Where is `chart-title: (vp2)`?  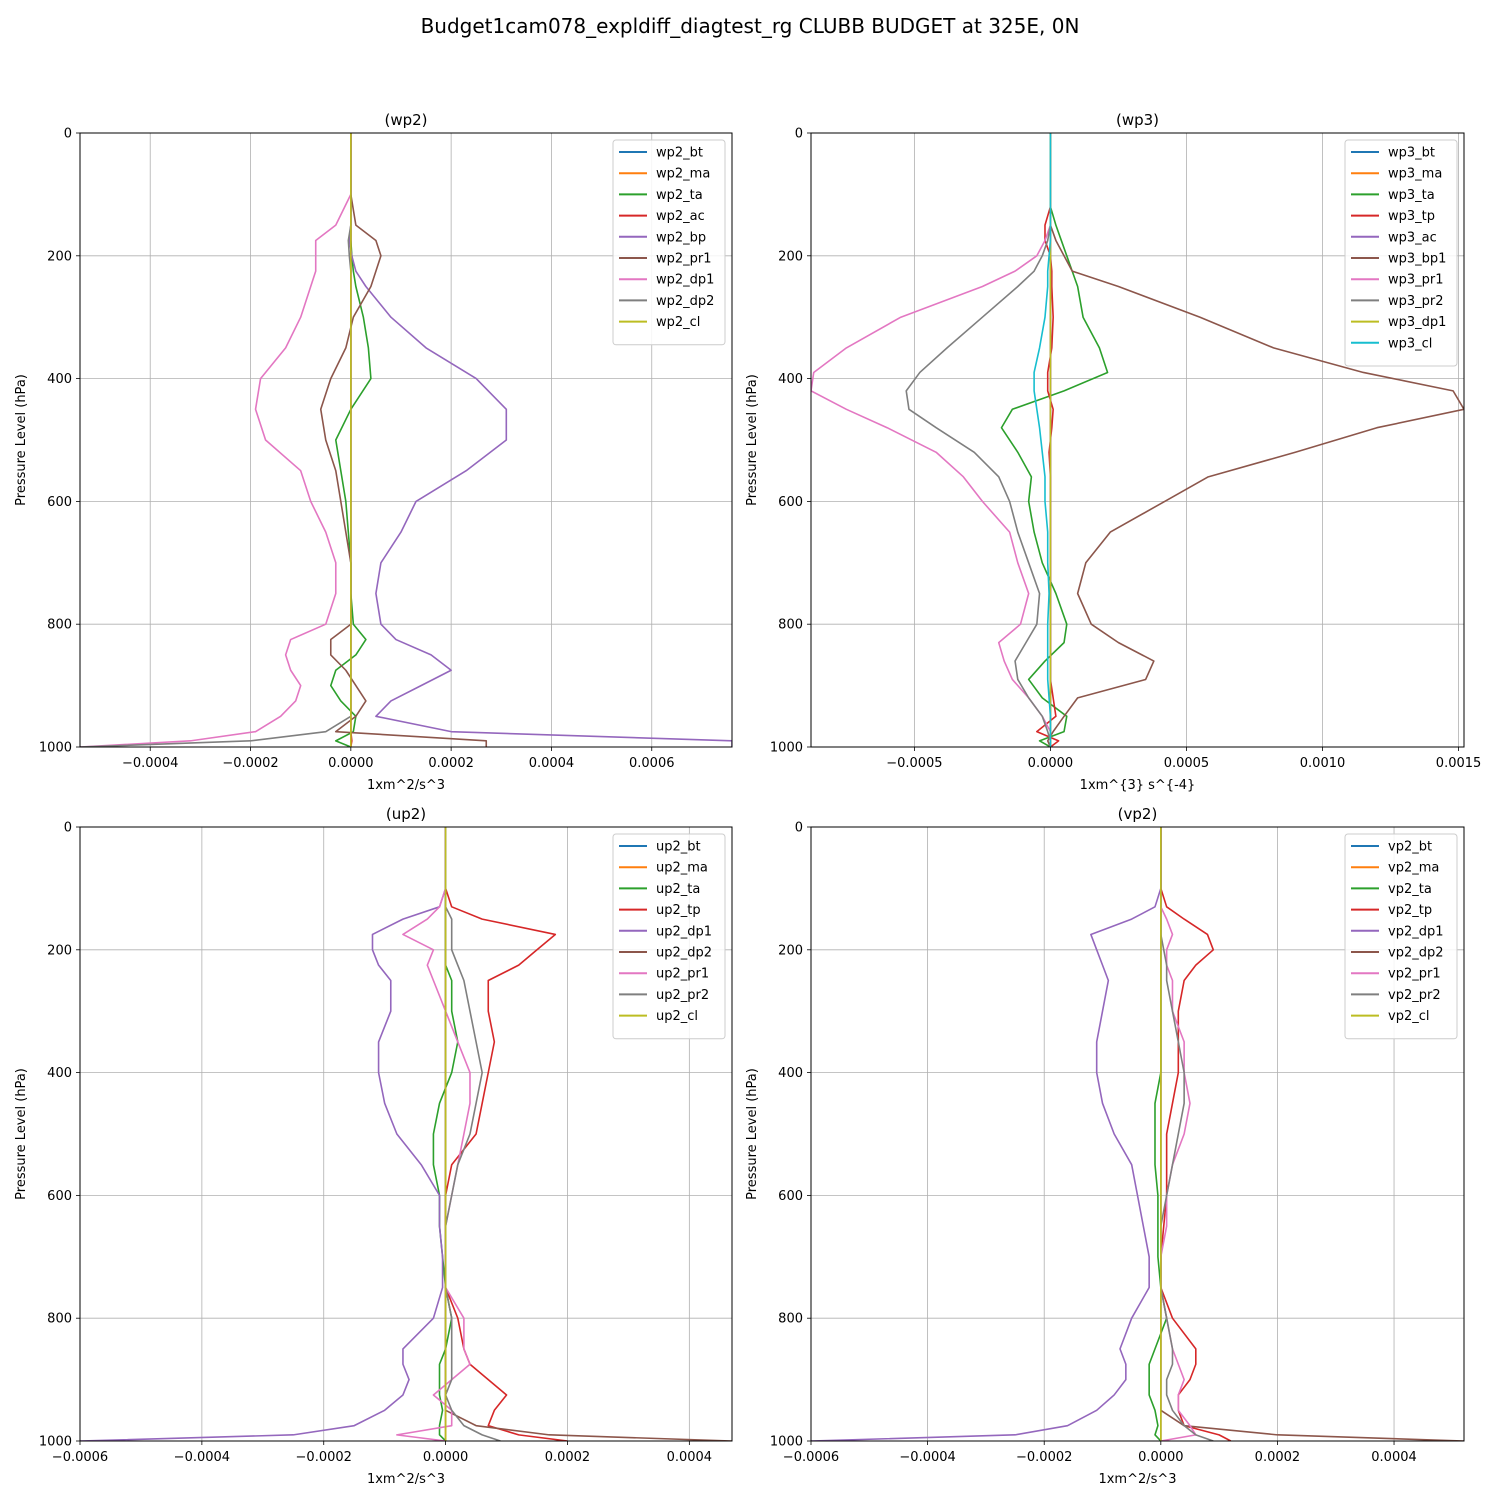
chart-title: (vp2) is located at coordinates (1138, 814).